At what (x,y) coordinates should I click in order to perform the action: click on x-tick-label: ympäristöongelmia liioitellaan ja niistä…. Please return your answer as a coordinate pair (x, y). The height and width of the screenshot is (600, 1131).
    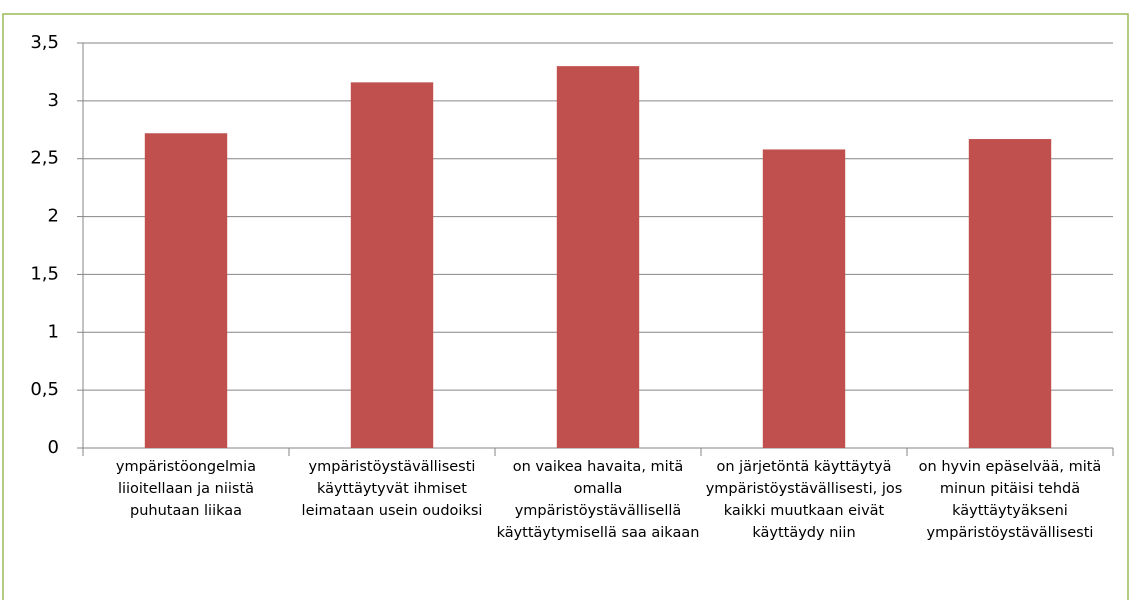
    Looking at the image, I should click on (186, 489).